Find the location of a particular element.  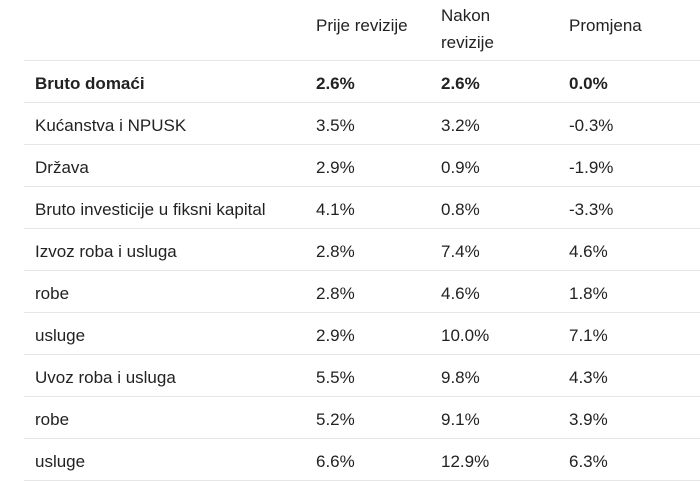

row-before: 2.6% is located at coordinates (335, 83).